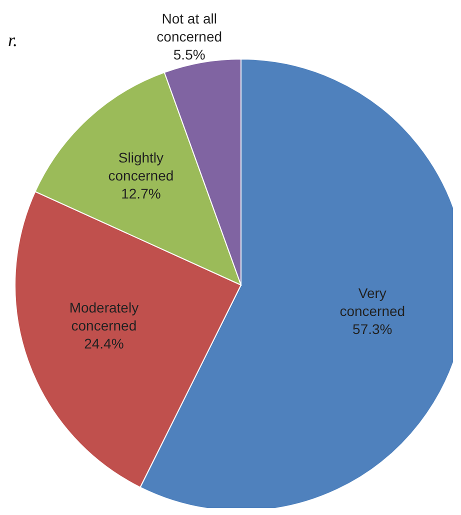 This screenshot has width=461, height=515. I want to click on data-label: 5.5%, so click(189, 54).